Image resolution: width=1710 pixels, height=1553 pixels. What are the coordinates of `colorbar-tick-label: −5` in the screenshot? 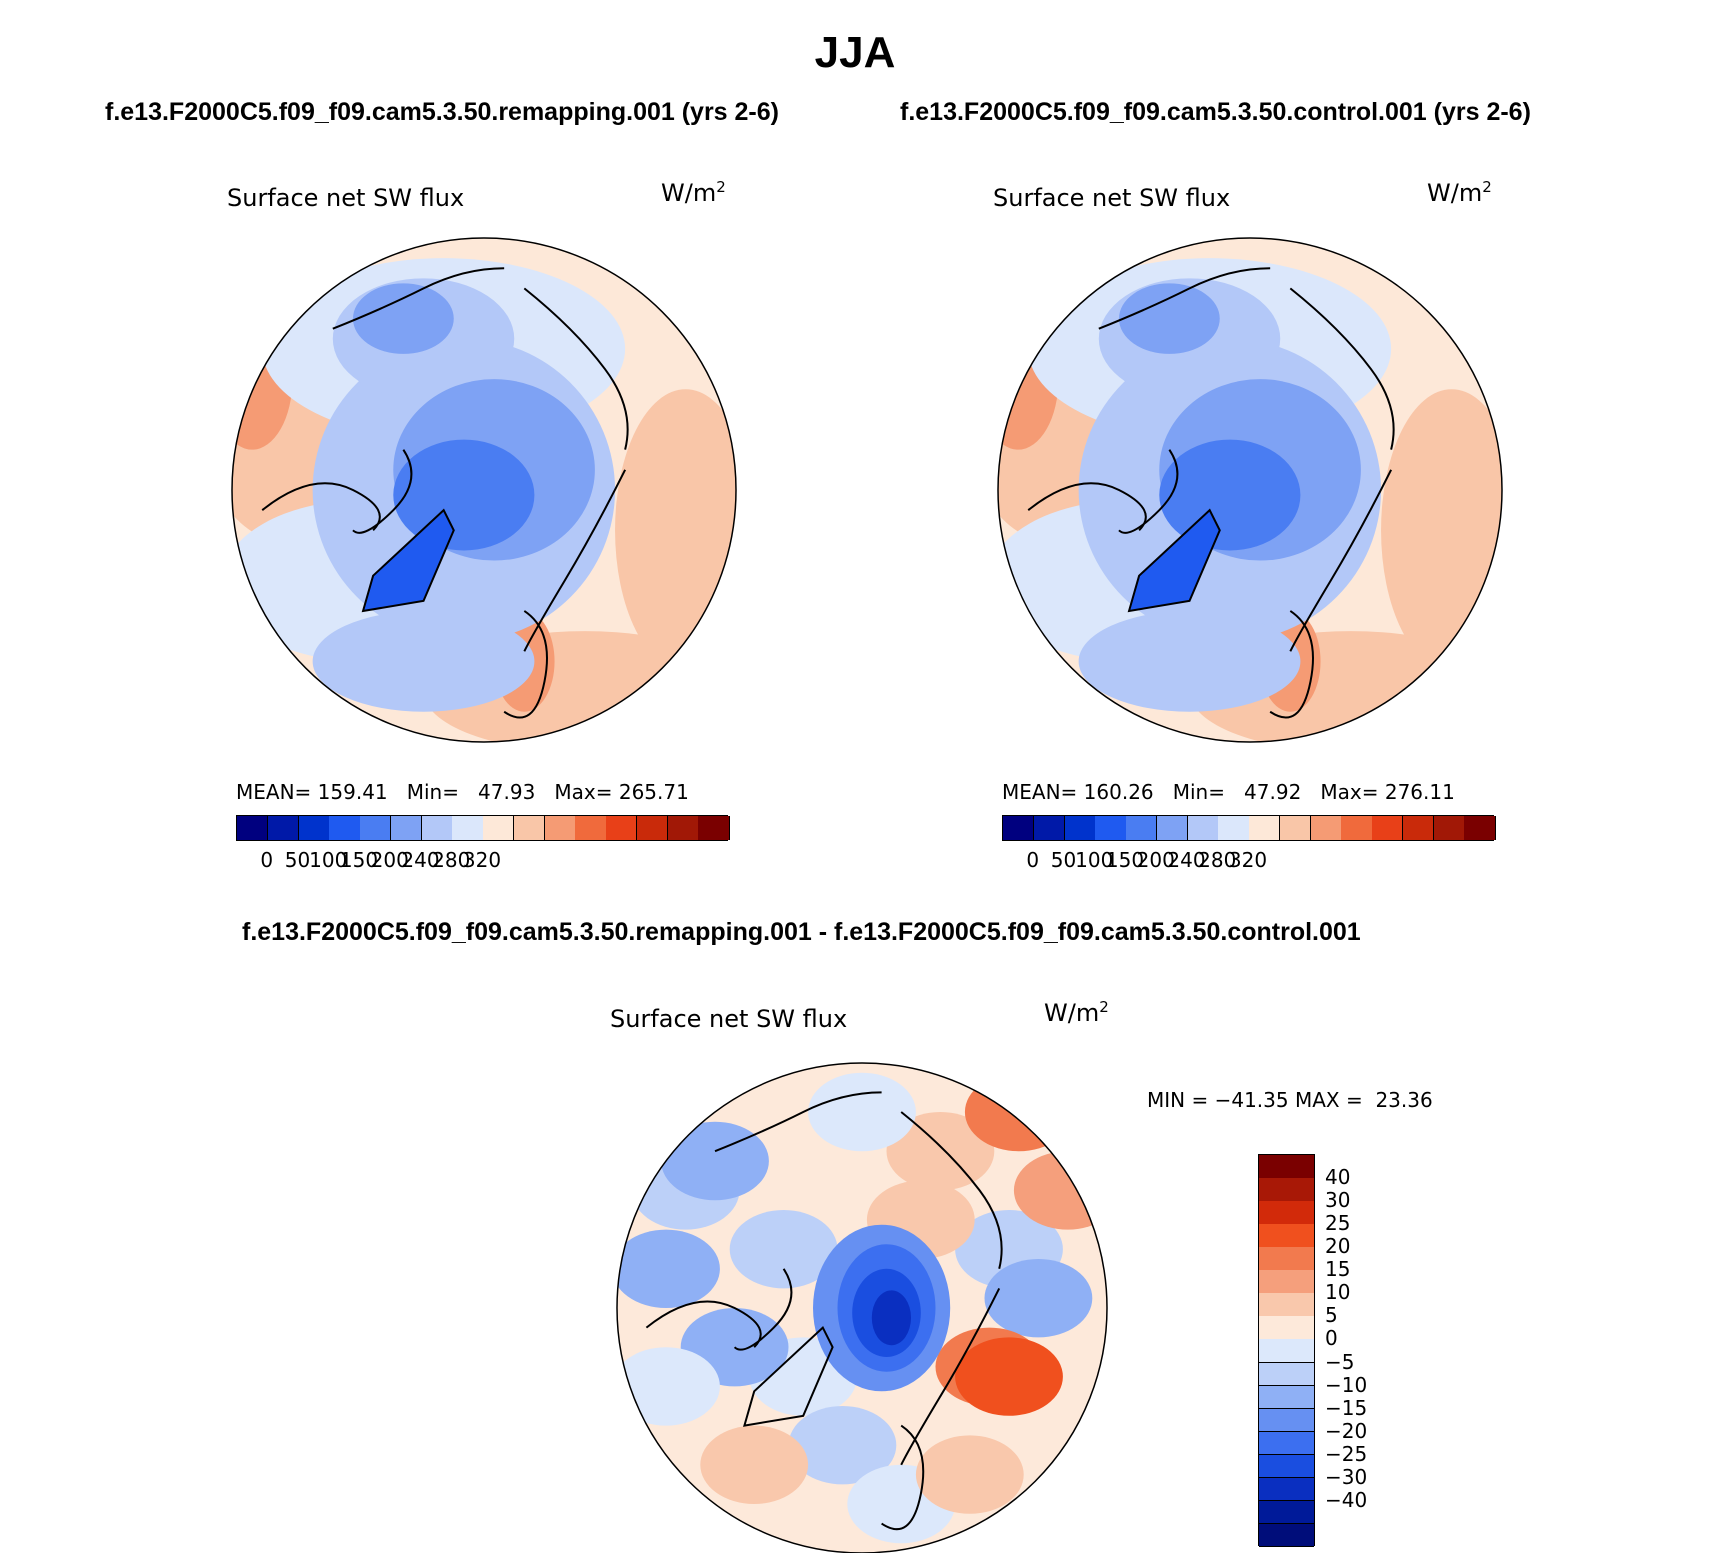 It's located at (1340, 1361).